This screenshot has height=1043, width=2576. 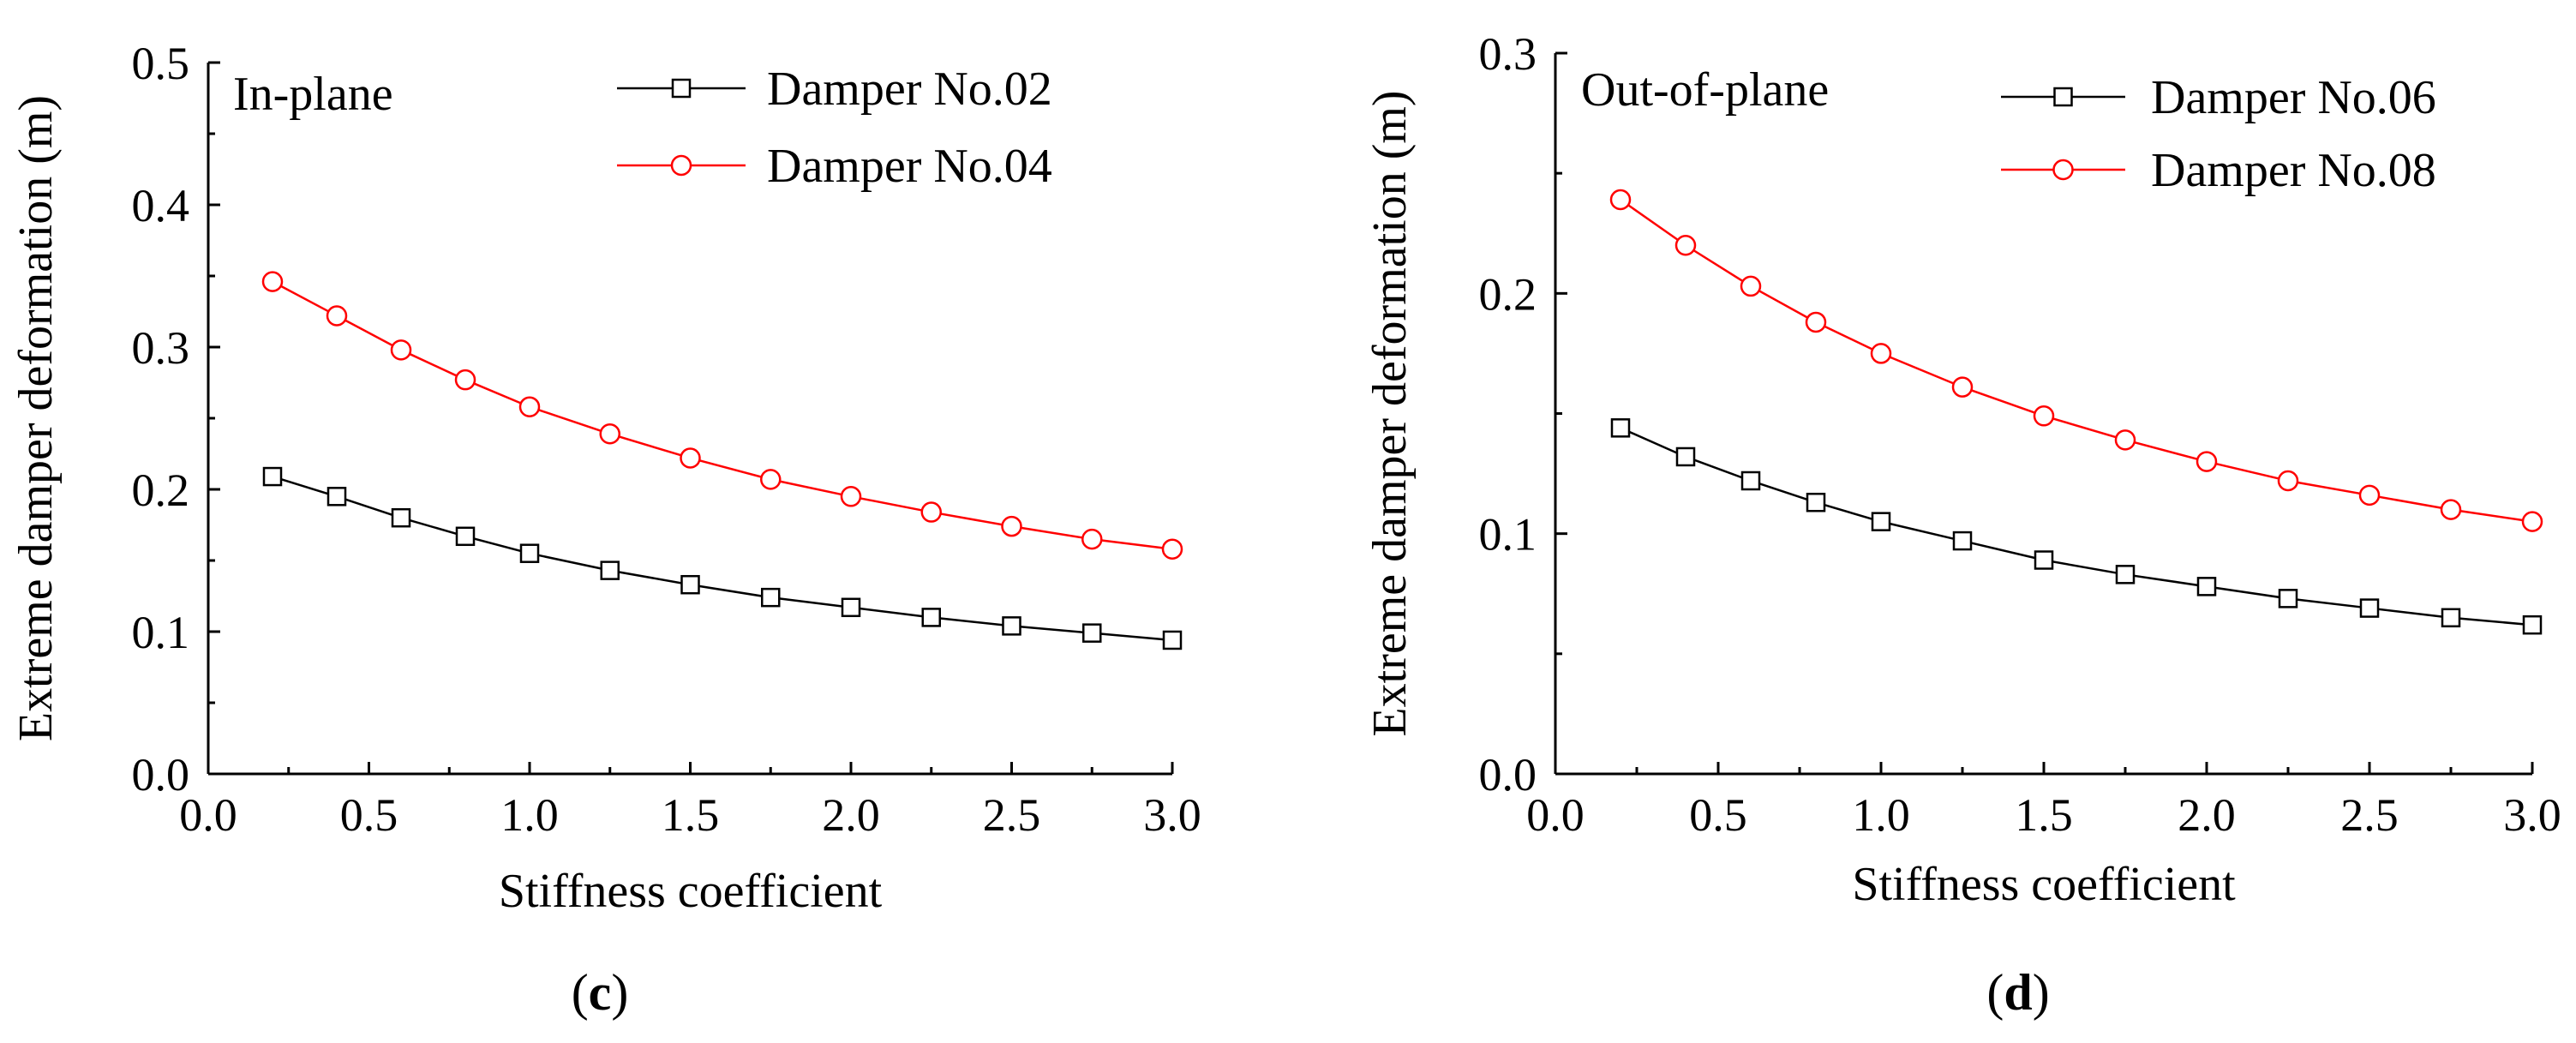 I want to click on panel-label-letter: d, so click(x=2018, y=992).